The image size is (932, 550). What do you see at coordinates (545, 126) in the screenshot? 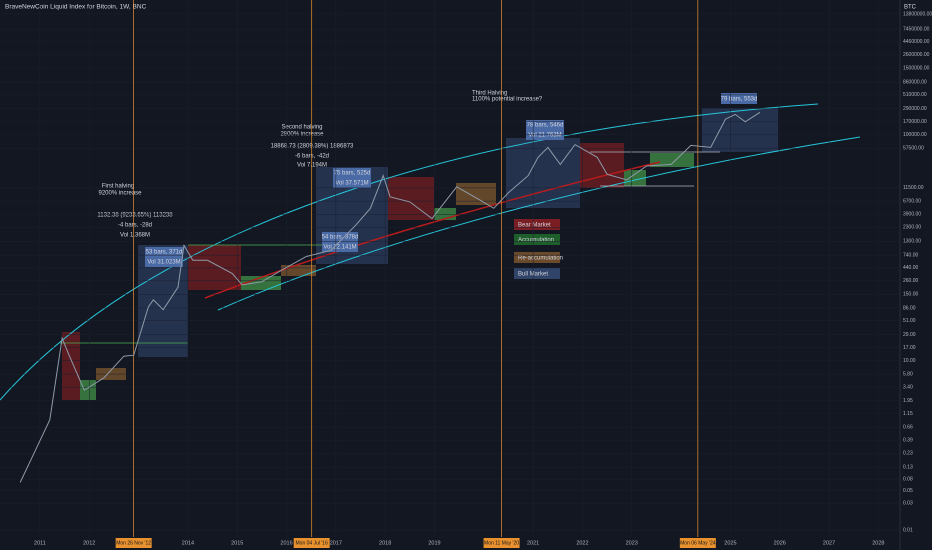
I see `annotation: 78 bars, 546d` at bounding box center [545, 126].